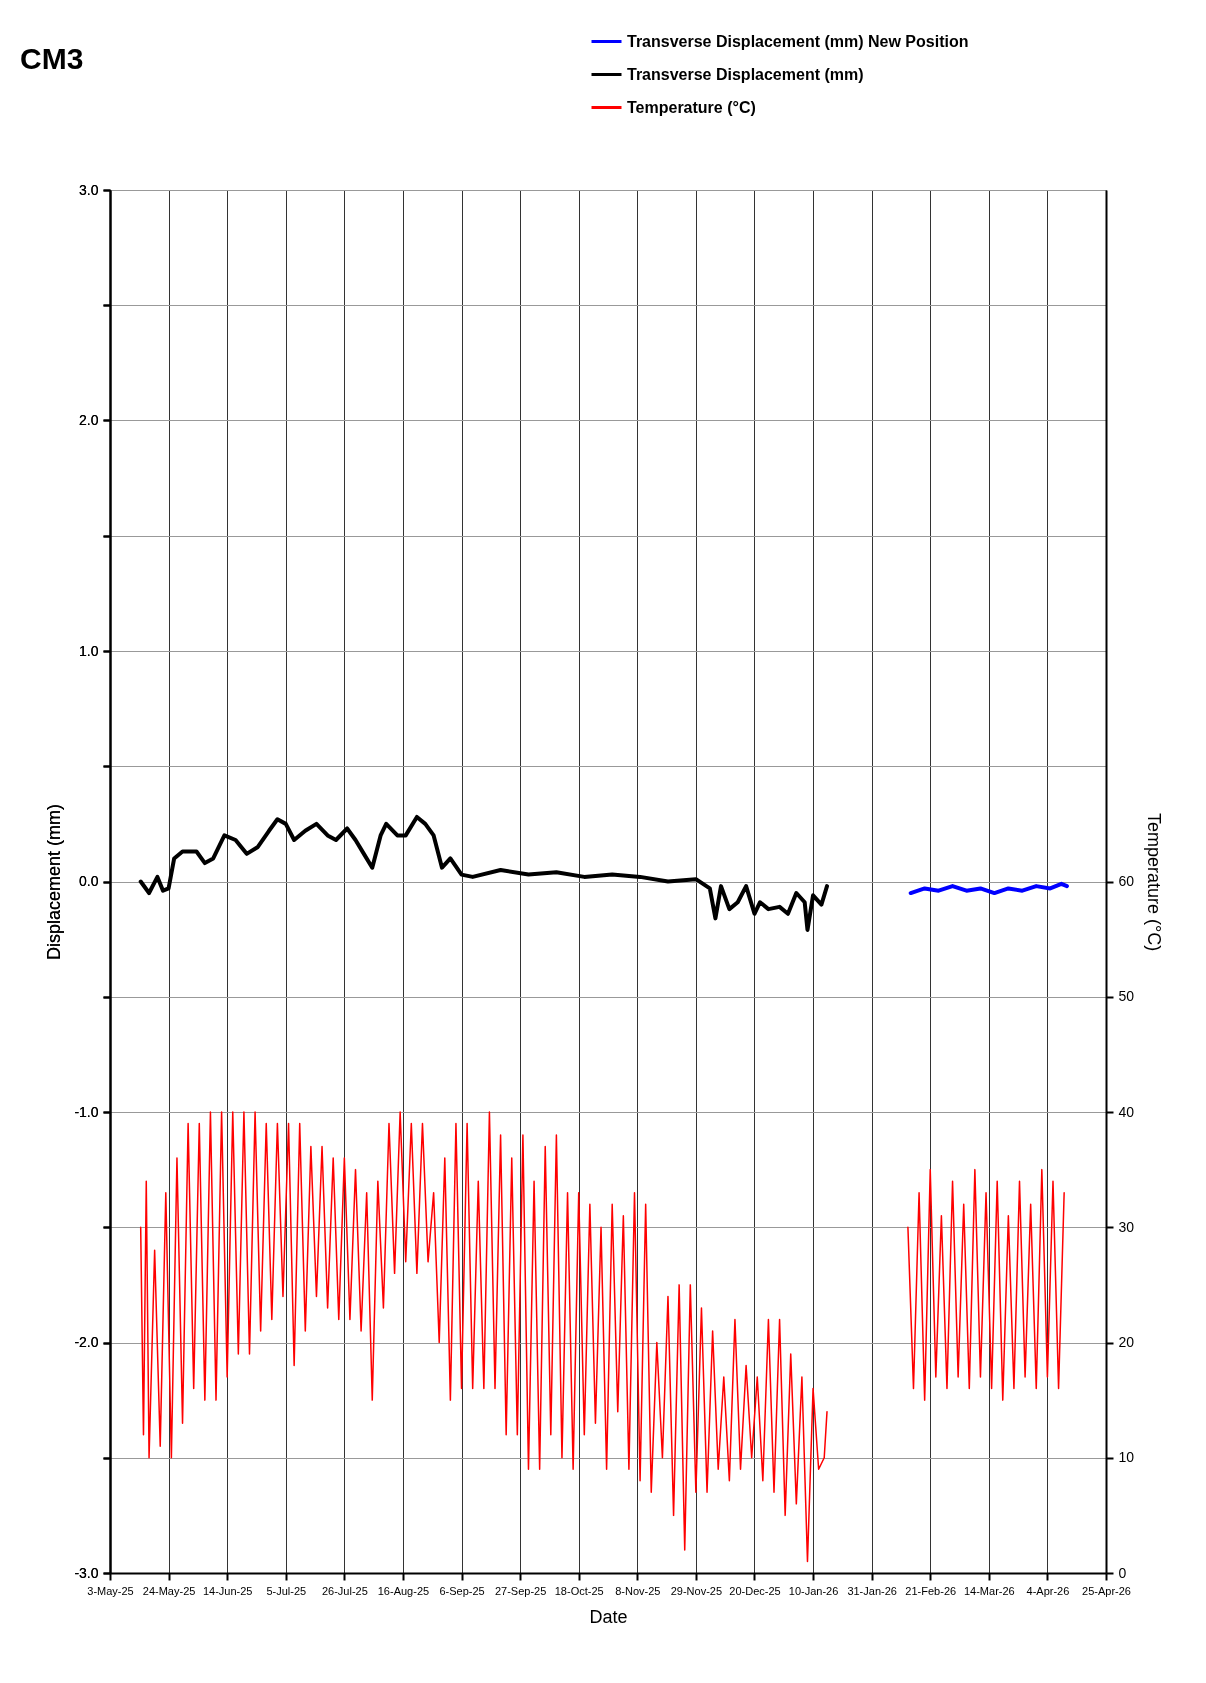  I want to click on chart-title: CM3, so click(52, 58).